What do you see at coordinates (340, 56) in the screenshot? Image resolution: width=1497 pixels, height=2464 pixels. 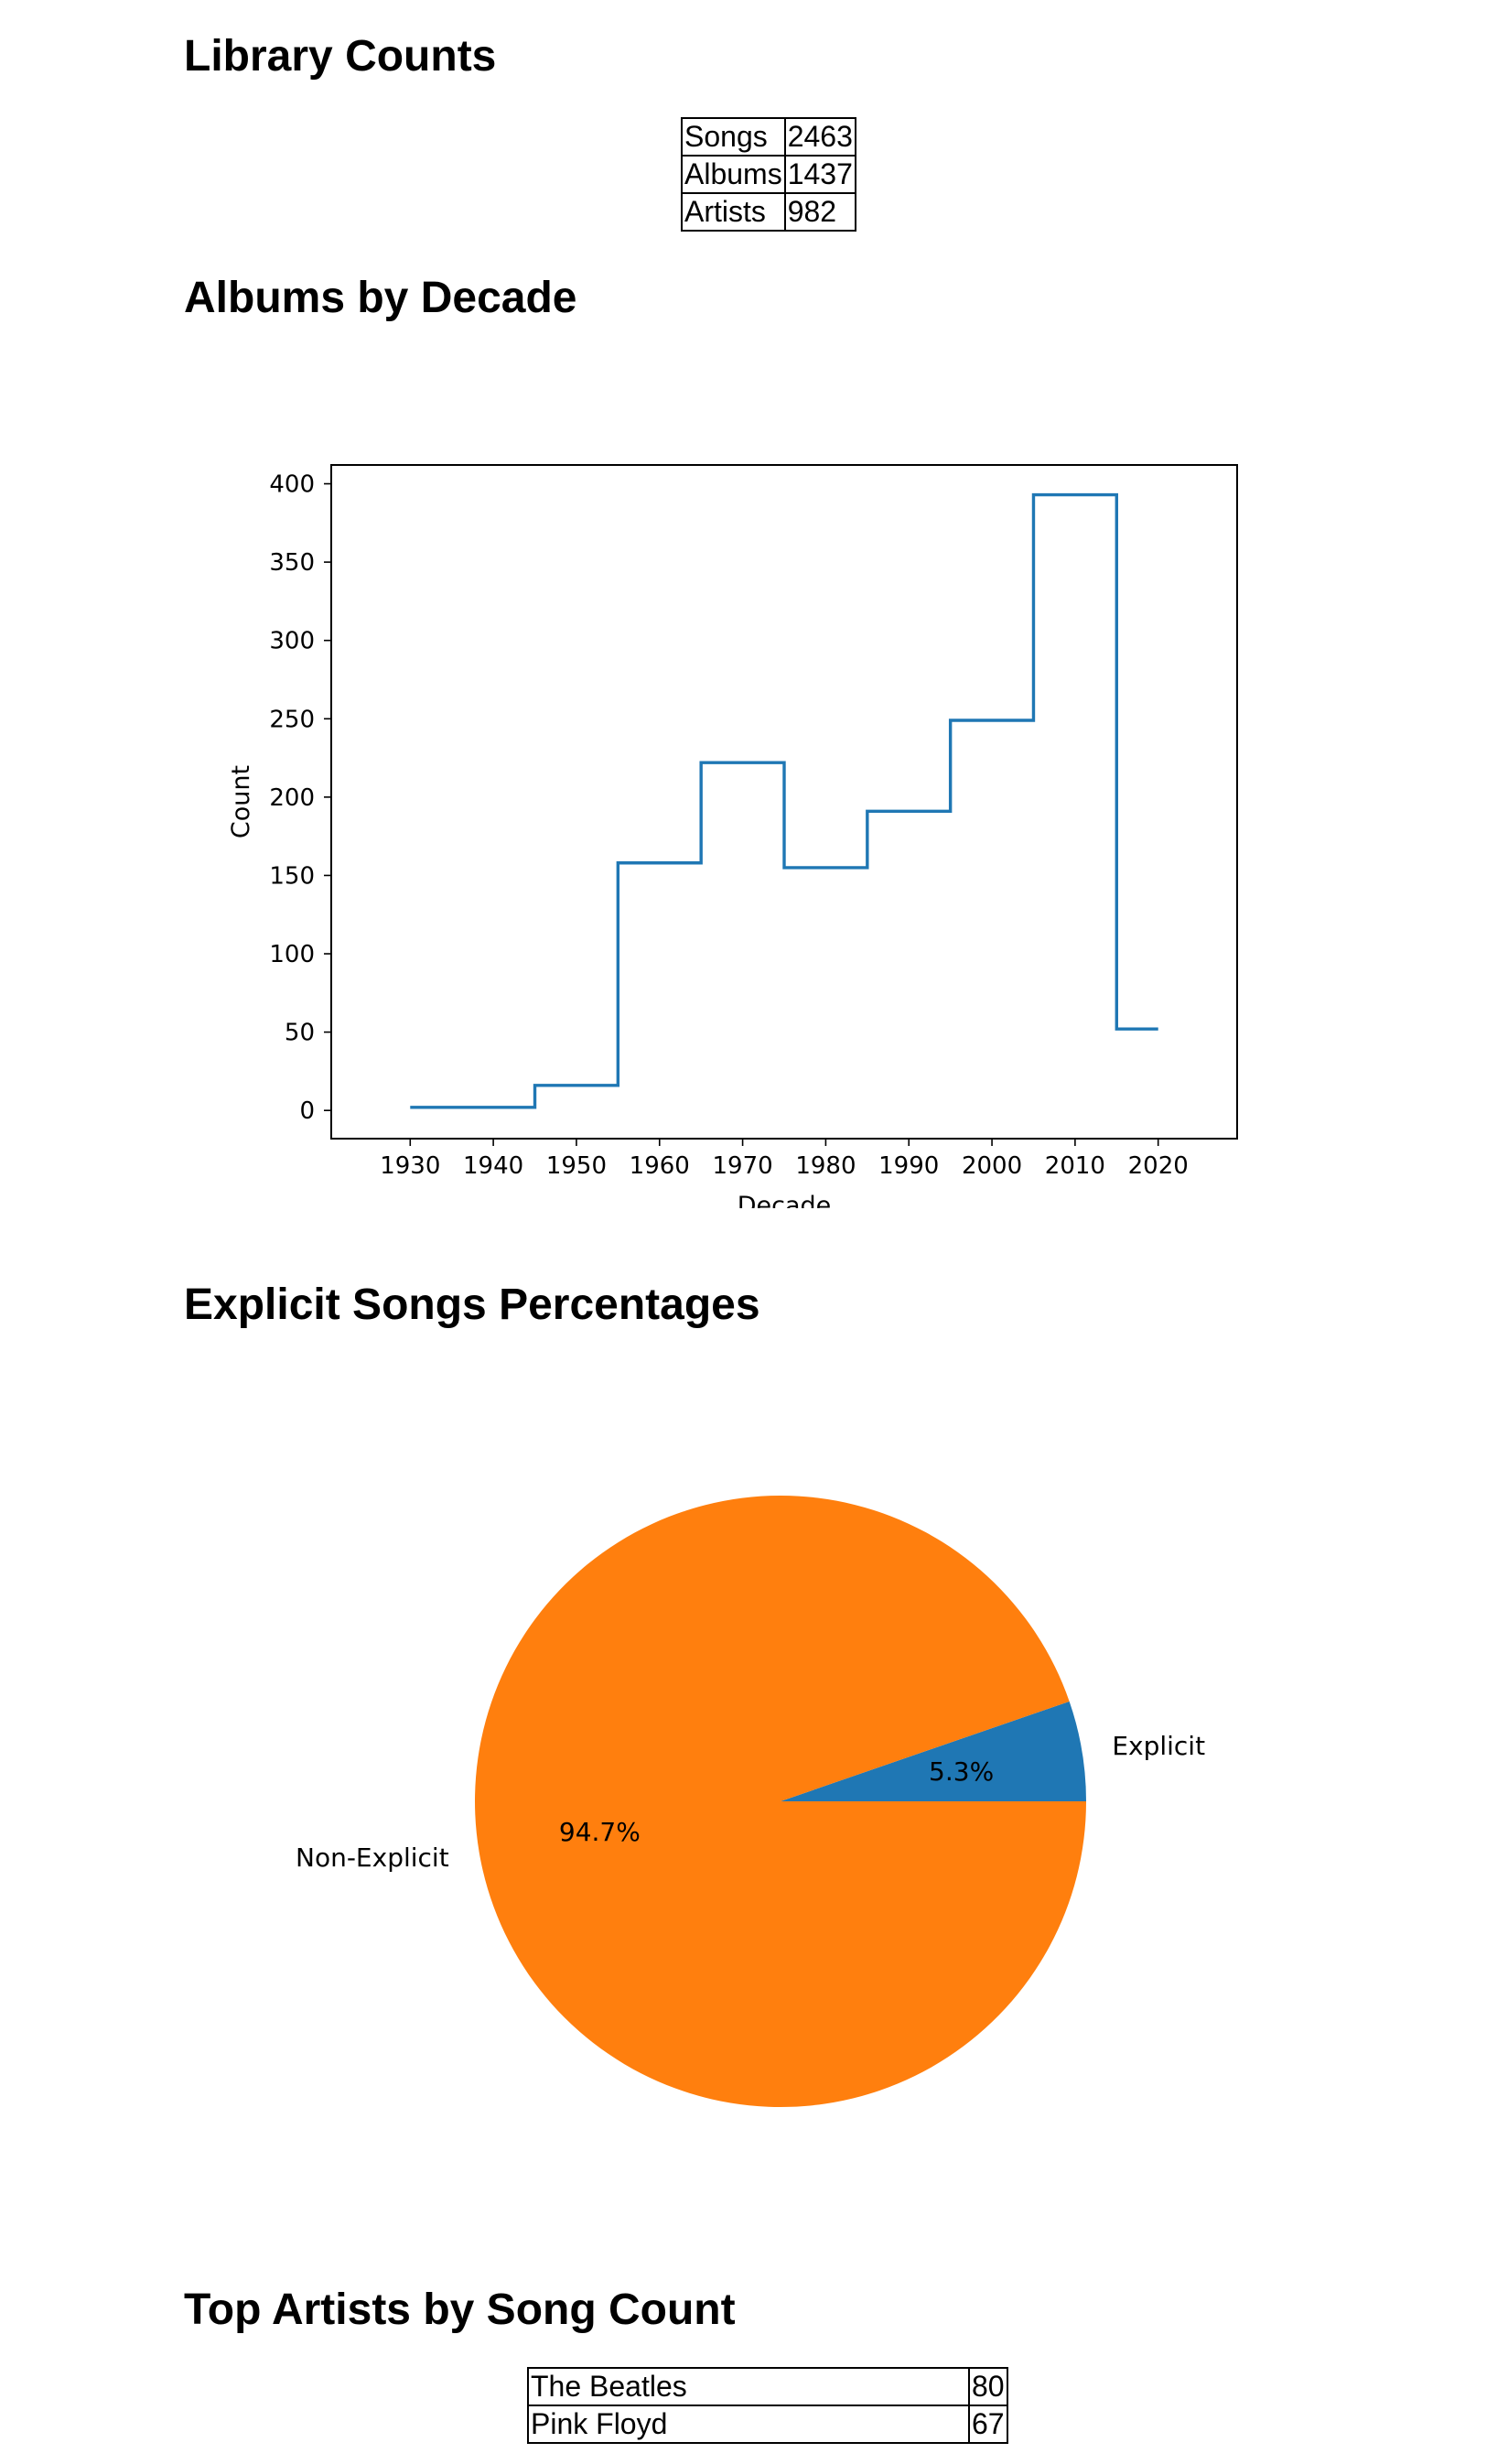 I see `library-counts-heading: Library Counts` at bounding box center [340, 56].